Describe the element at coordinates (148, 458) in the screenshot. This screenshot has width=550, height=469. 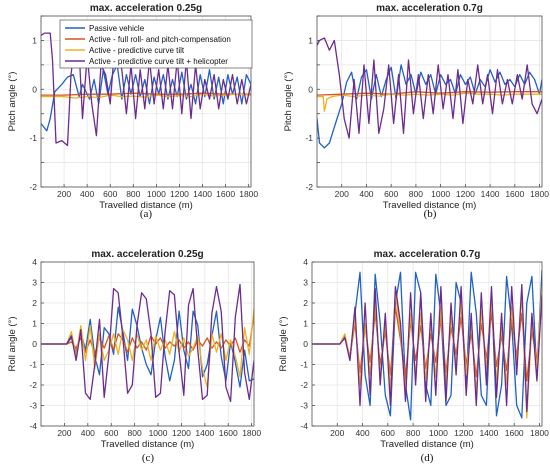
I see `panel-caption: (c)` at that location.